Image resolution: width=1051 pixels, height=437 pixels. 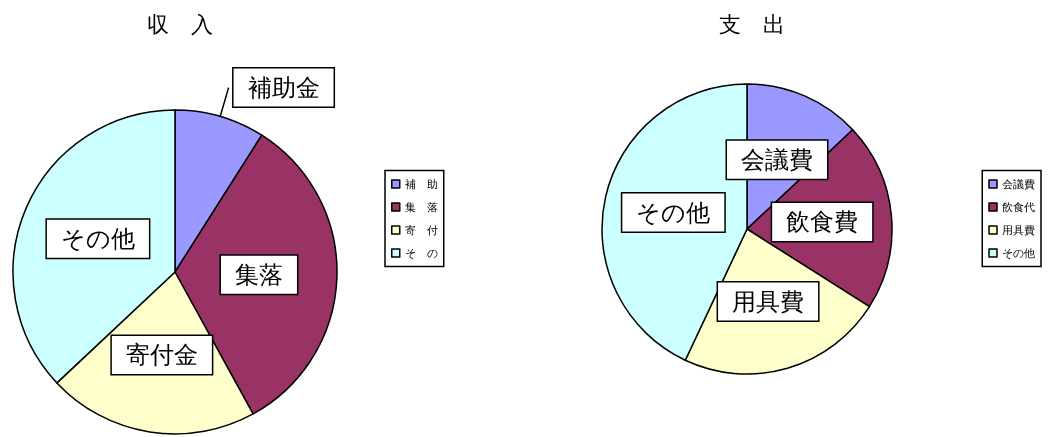 What do you see at coordinates (161, 354) in the screenshot?
I see `text: 寄付金` at bounding box center [161, 354].